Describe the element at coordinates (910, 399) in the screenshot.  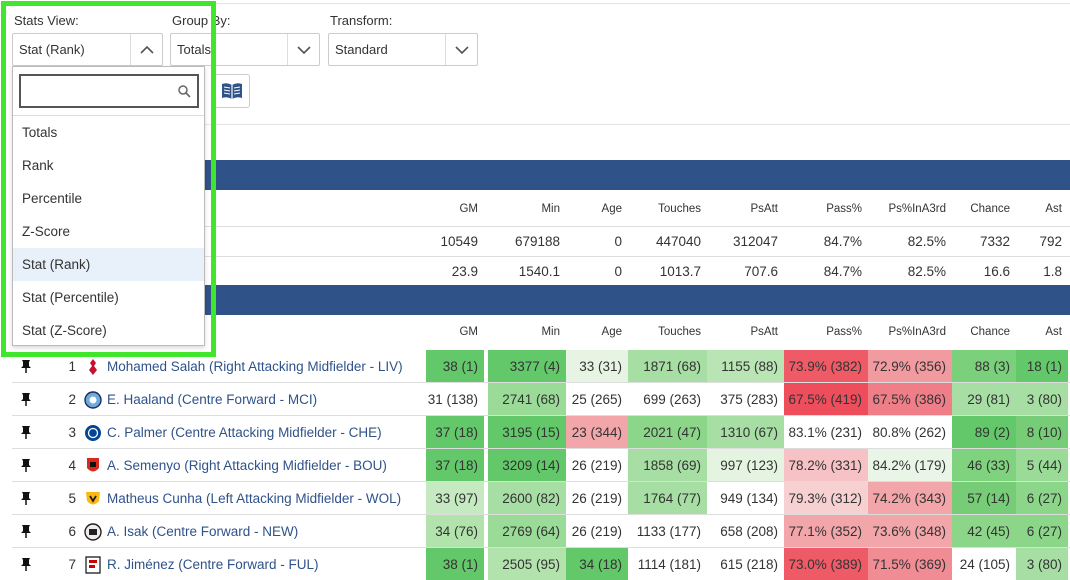
I see `stat-cell: 67.5% (386)` at that location.